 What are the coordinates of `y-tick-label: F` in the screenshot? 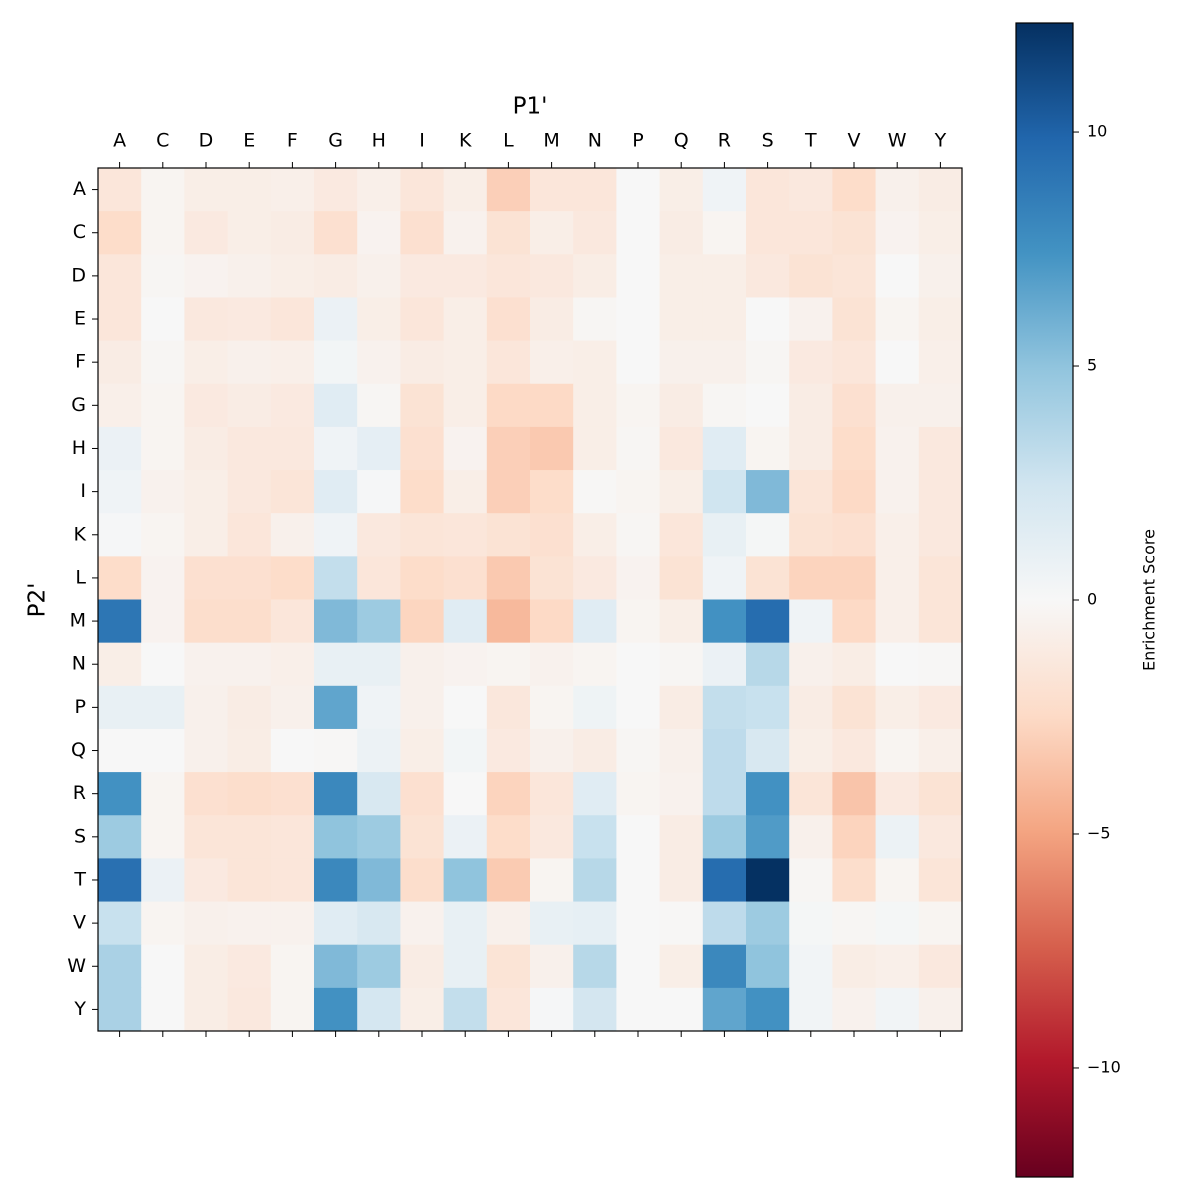 It's located at (80, 362).